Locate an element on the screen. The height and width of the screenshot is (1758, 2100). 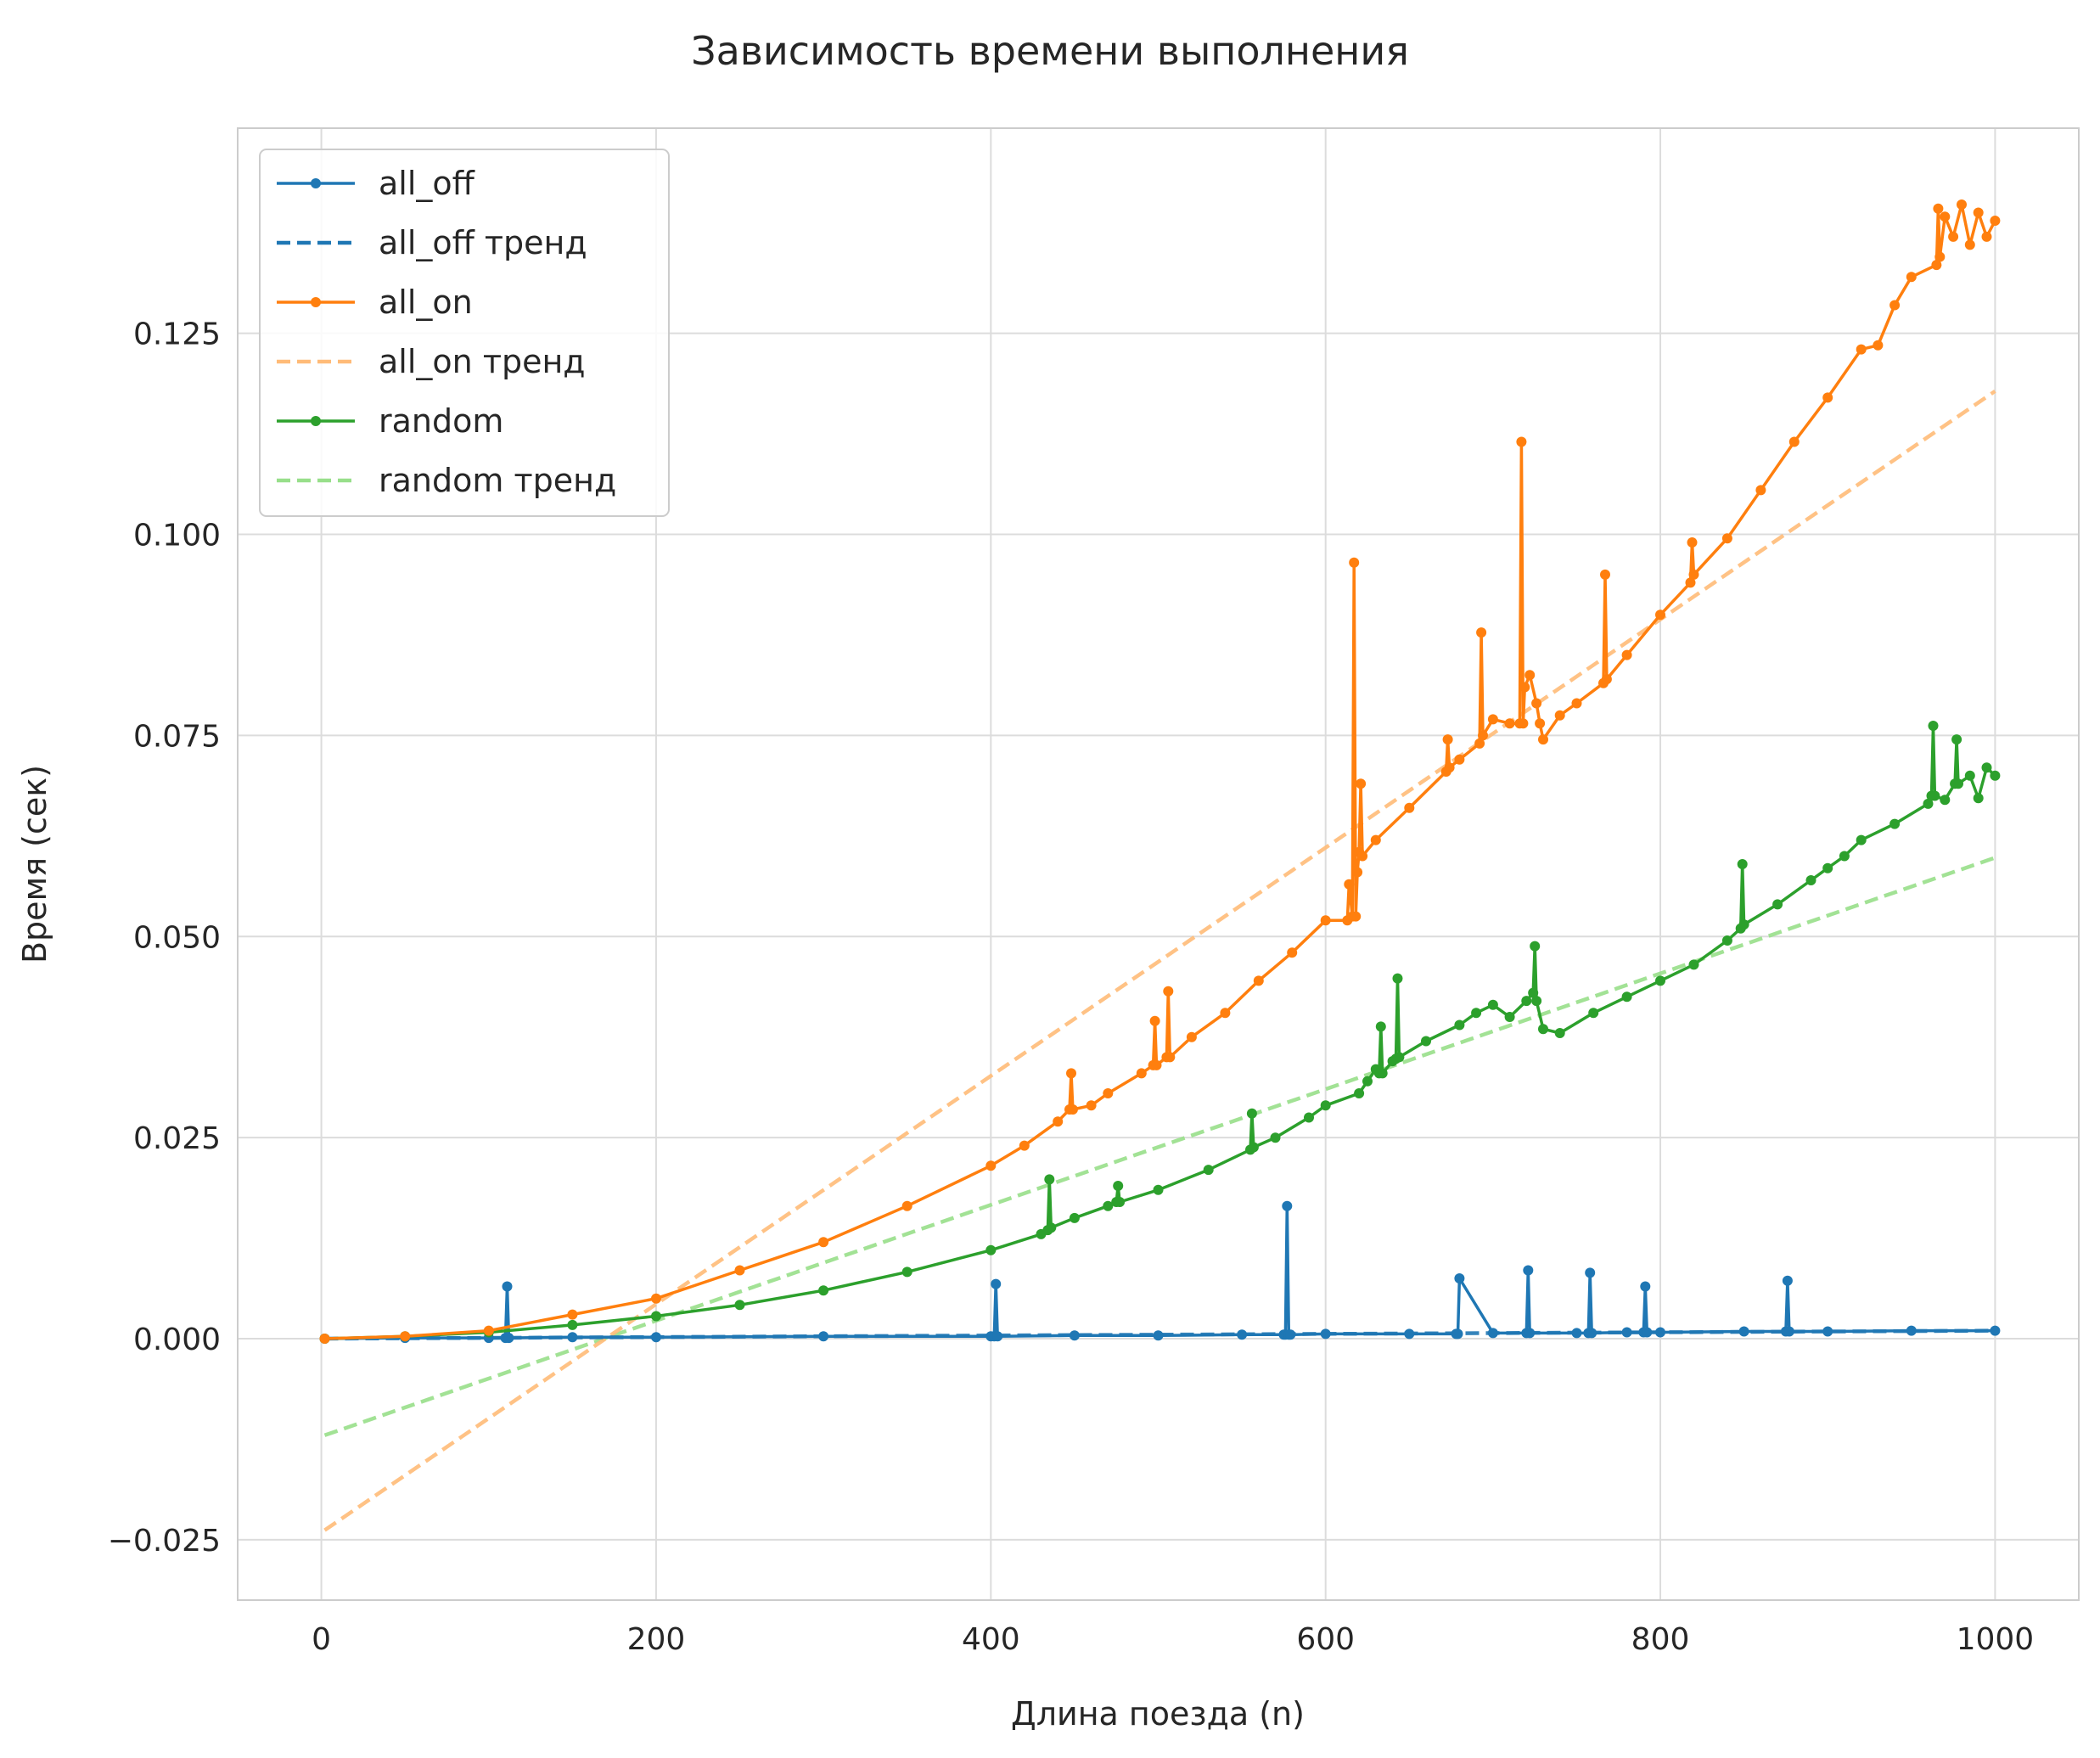
y-axis-title: Время (сек) is located at coordinates (34, 864).